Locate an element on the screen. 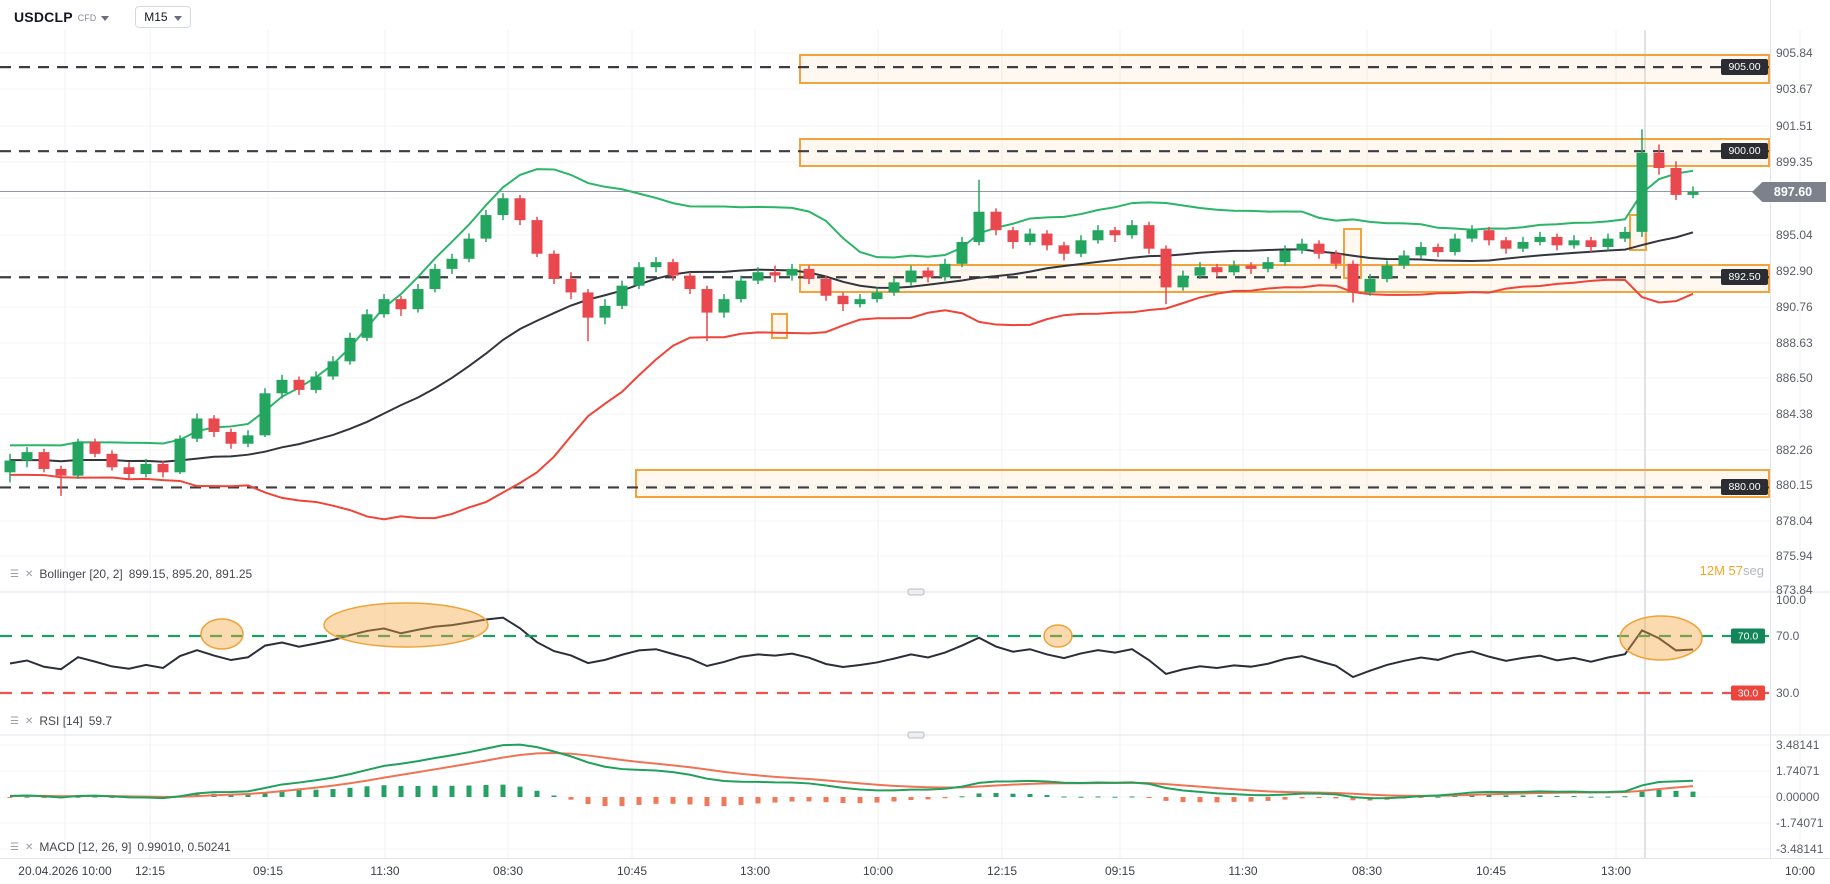  small-zone is located at coordinates (779, 326).